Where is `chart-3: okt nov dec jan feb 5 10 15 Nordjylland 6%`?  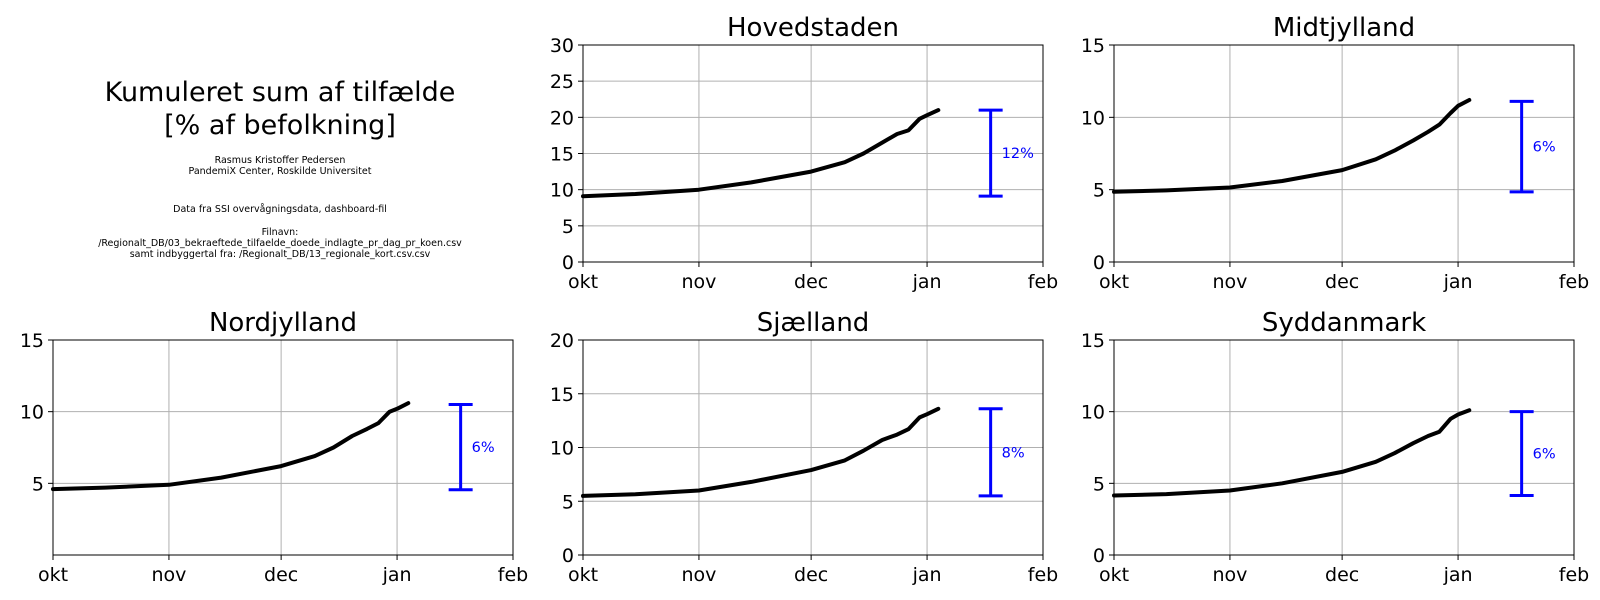 chart-3: okt nov dec jan feb 5 10 15 Nordjylland 6% is located at coordinates (274, 447).